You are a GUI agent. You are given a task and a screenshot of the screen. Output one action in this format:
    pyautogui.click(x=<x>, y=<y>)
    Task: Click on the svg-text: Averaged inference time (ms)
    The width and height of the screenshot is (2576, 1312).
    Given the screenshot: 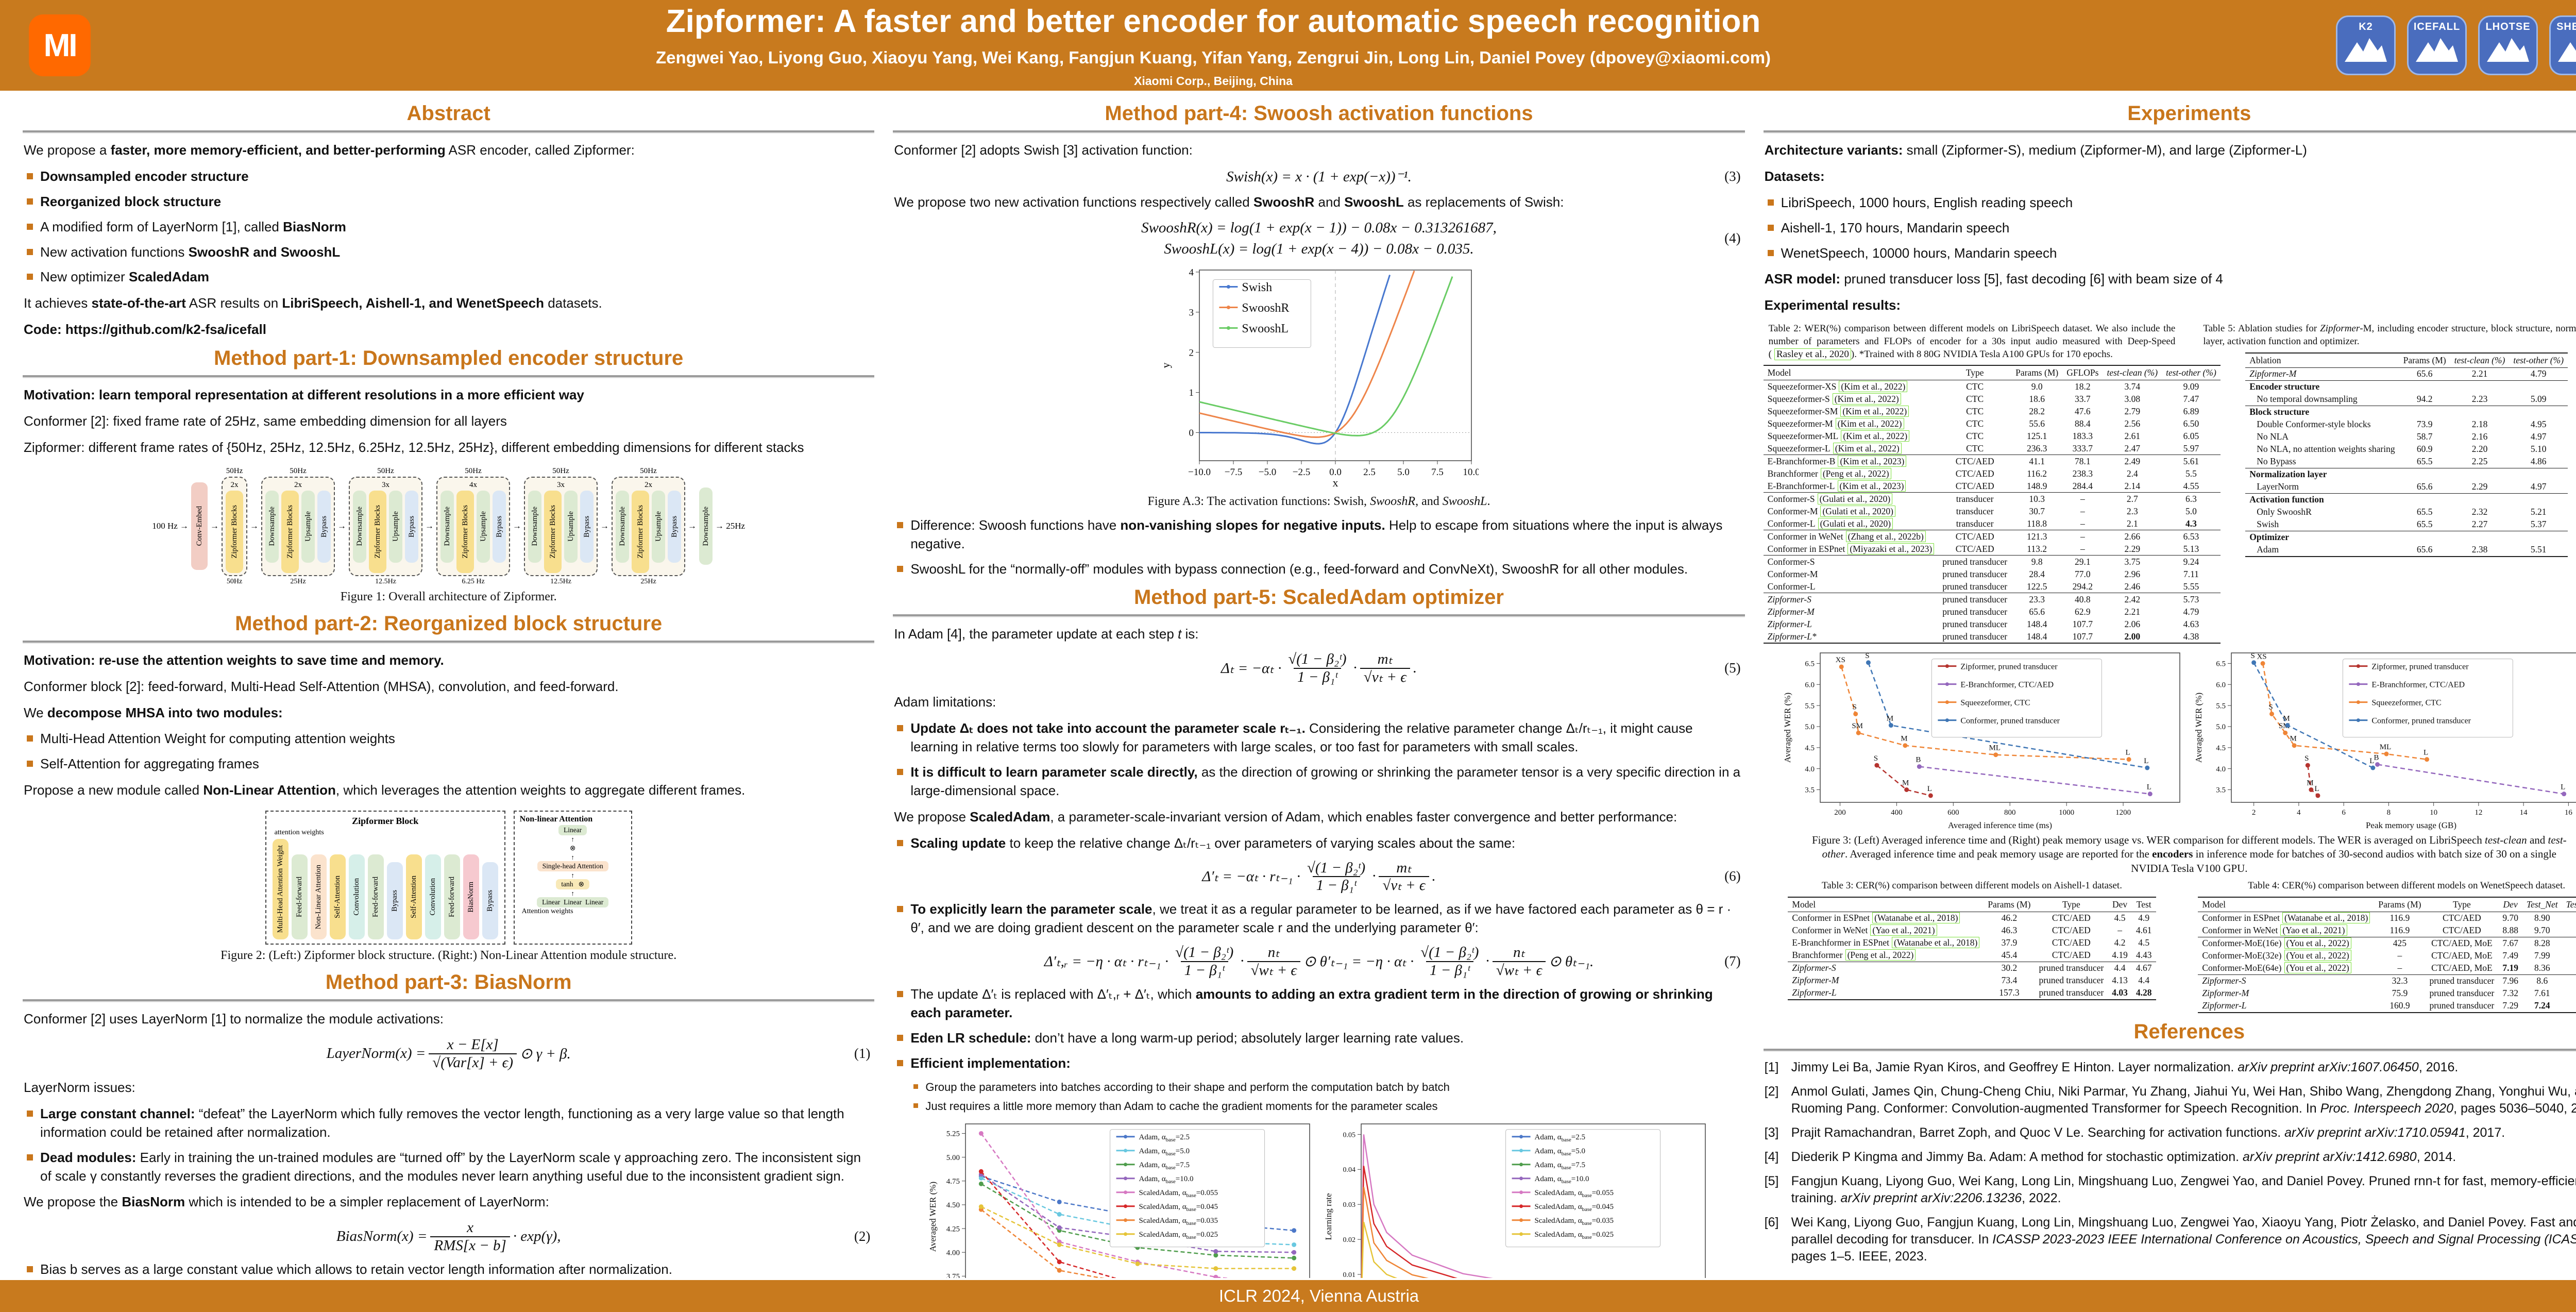 What is the action you would take?
    pyautogui.click(x=2000, y=825)
    